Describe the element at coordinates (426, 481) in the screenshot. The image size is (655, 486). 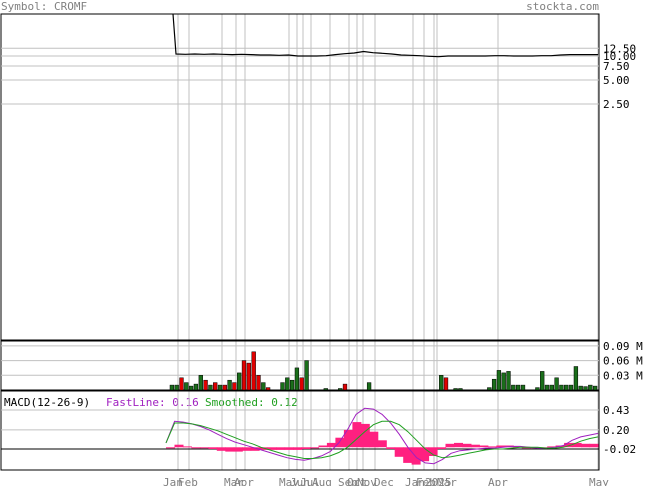
I see `x-tick-label: Feb` at that location.